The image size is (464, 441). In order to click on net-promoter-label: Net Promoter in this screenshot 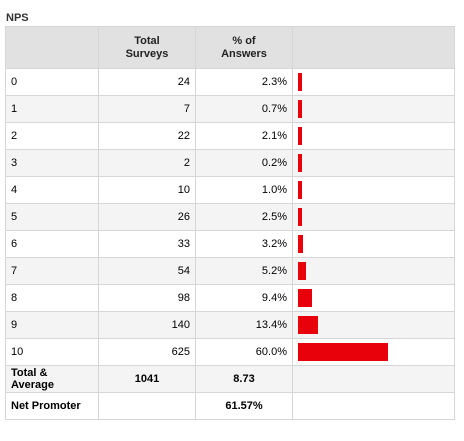, I will do `click(52, 406)`.